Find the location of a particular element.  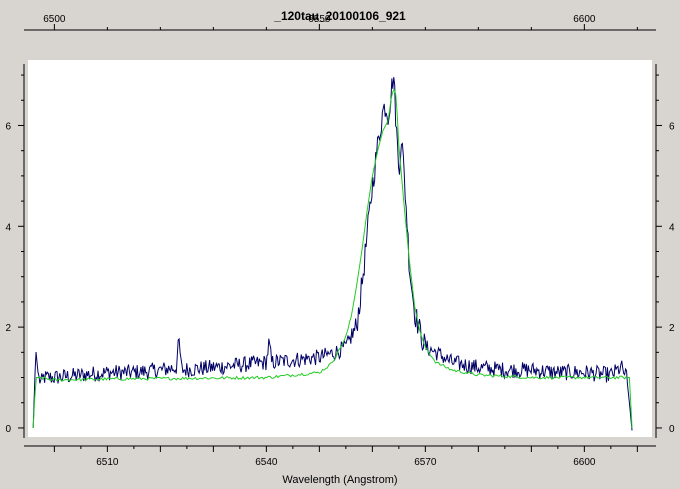

bottom-tick-label: 6600 is located at coordinates (584, 462).